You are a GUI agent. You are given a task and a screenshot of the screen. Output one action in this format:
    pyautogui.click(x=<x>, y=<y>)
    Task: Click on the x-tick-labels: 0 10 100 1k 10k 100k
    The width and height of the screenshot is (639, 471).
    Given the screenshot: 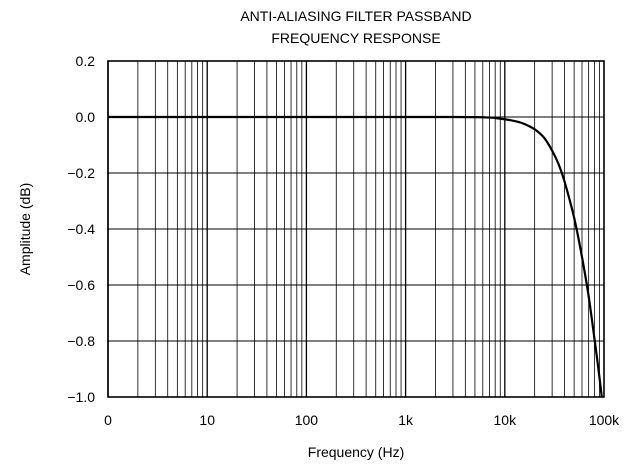 What is the action you would take?
    pyautogui.click(x=362, y=420)
    